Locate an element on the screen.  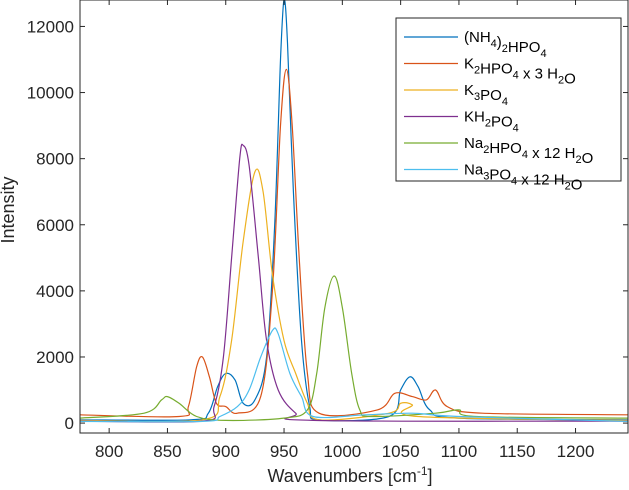
x-tick-label: 1200 is located at coordinates (576, 451).